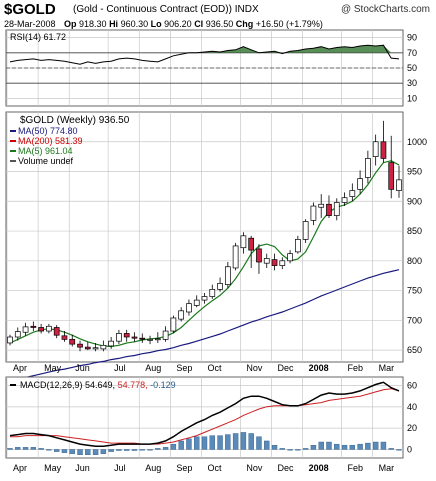 Image resolution: width=436 pixels, height=481 pixels. What do you see at coordinates (134, 24) in the screenshot?
I see `high-value: 960.30` at bounding box center [134, 24].